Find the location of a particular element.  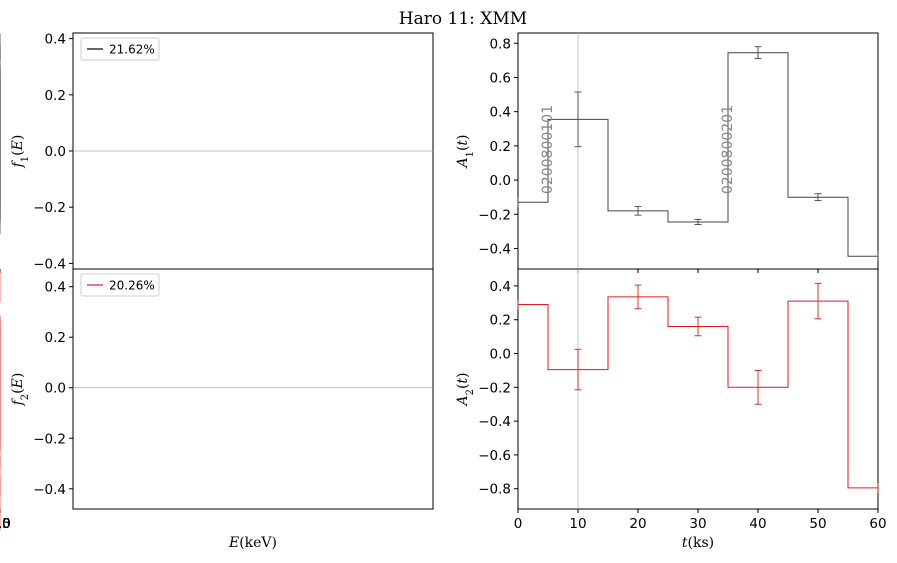

x-tick-label: 50 is located at coordinates (817, 524).